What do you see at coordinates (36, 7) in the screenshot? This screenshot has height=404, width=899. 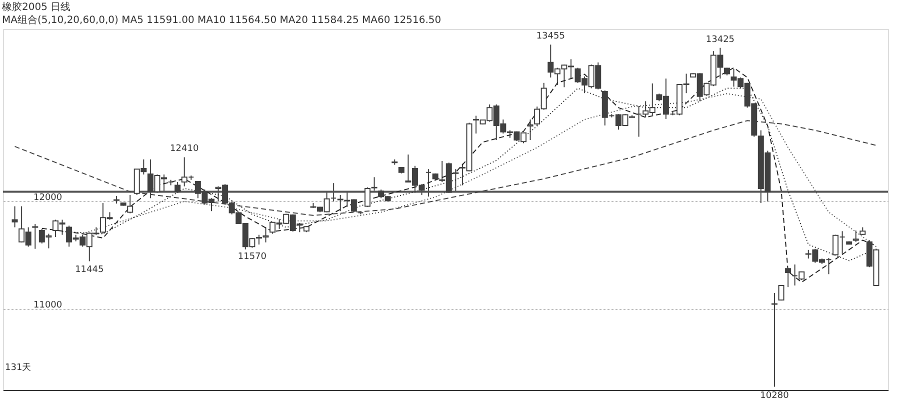 I see `chart-title: 橡胶2005 日线` at bounding box center [36, 7].